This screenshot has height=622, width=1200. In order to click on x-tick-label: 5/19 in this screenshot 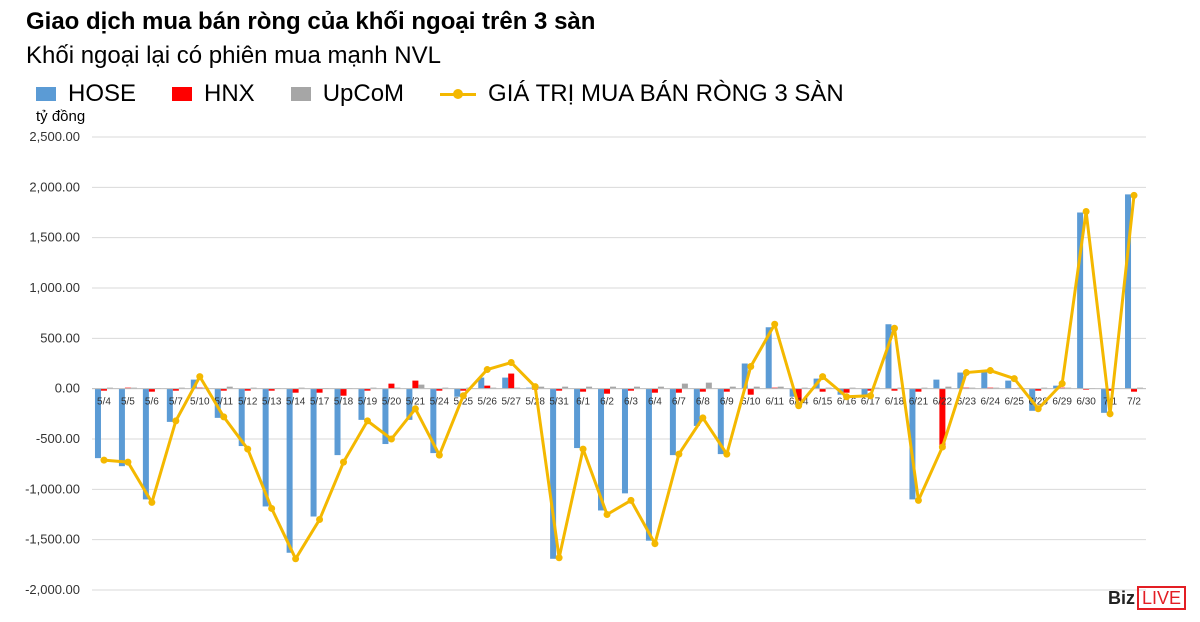, I will do `click(368, 402)`.